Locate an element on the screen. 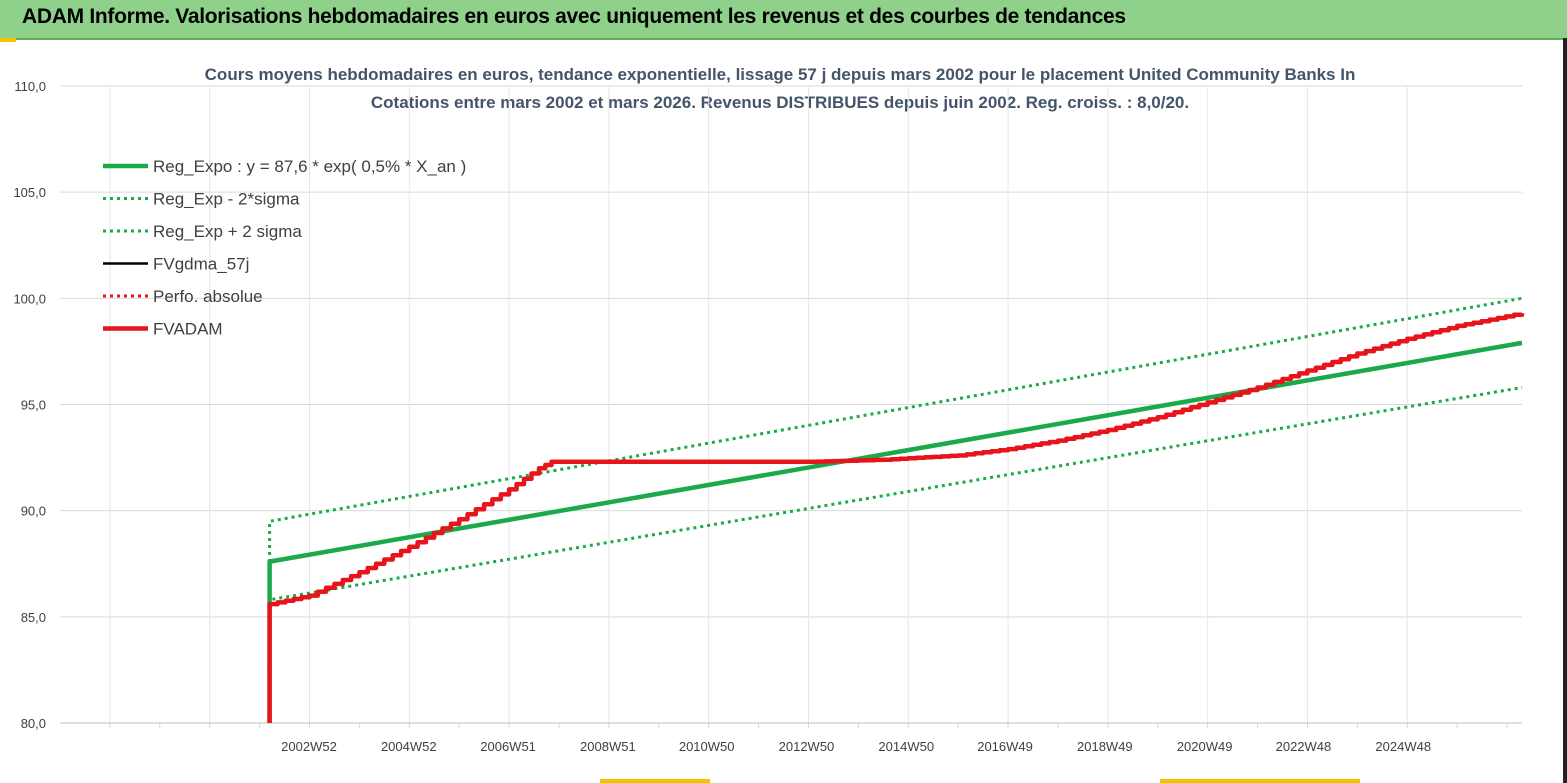 The height and width of the screenshot is (783, 1567). x-tick-label: 2020W49 is located at coordinates (1205, 746).